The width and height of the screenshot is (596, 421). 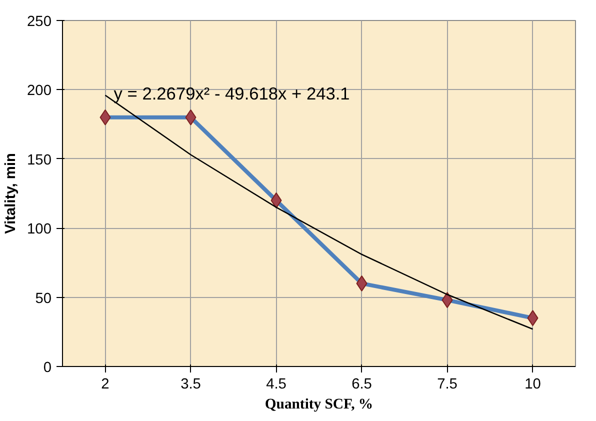 What do you see at coordinates (39, 91) in the screenshot?
I see `y-tick-label: 200` at bounding box center [39, 91].